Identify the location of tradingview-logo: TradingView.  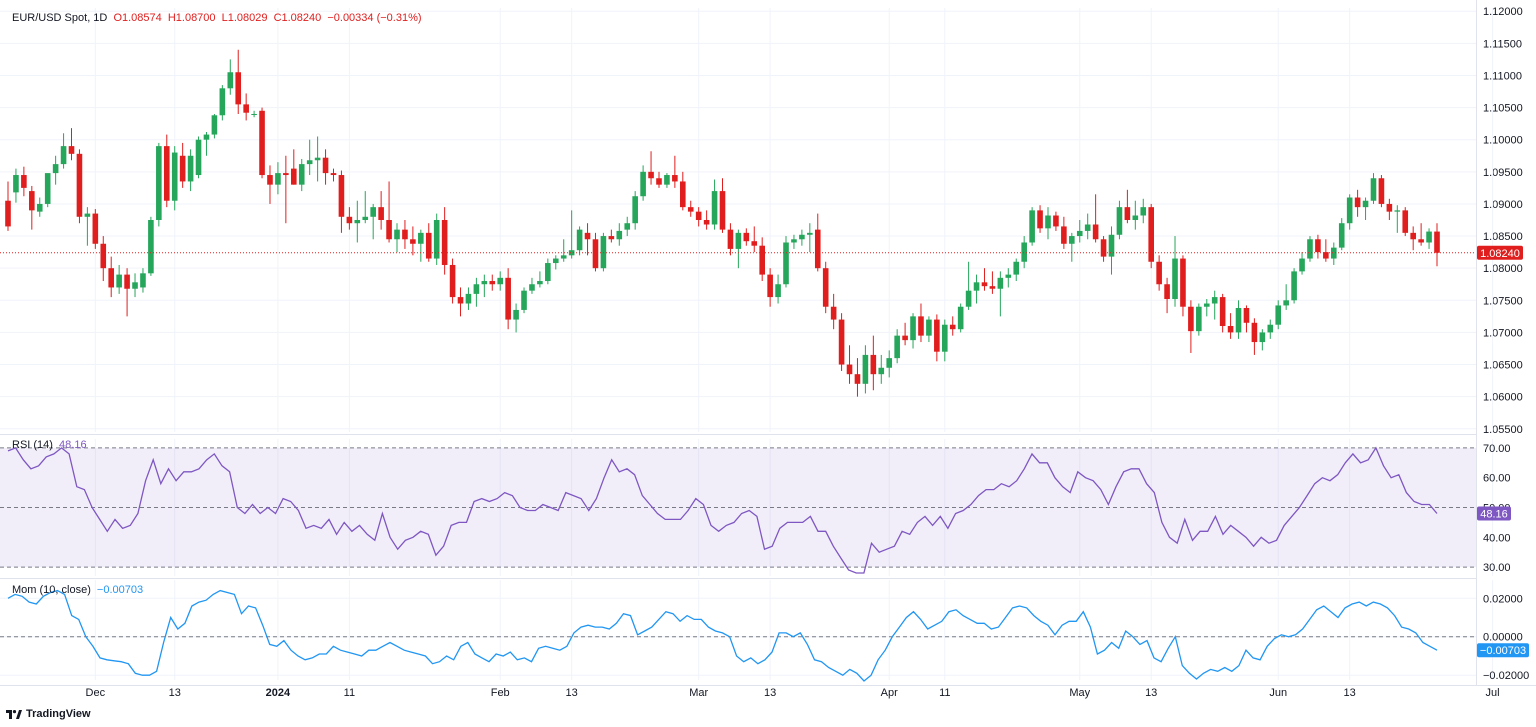
(48, 714).